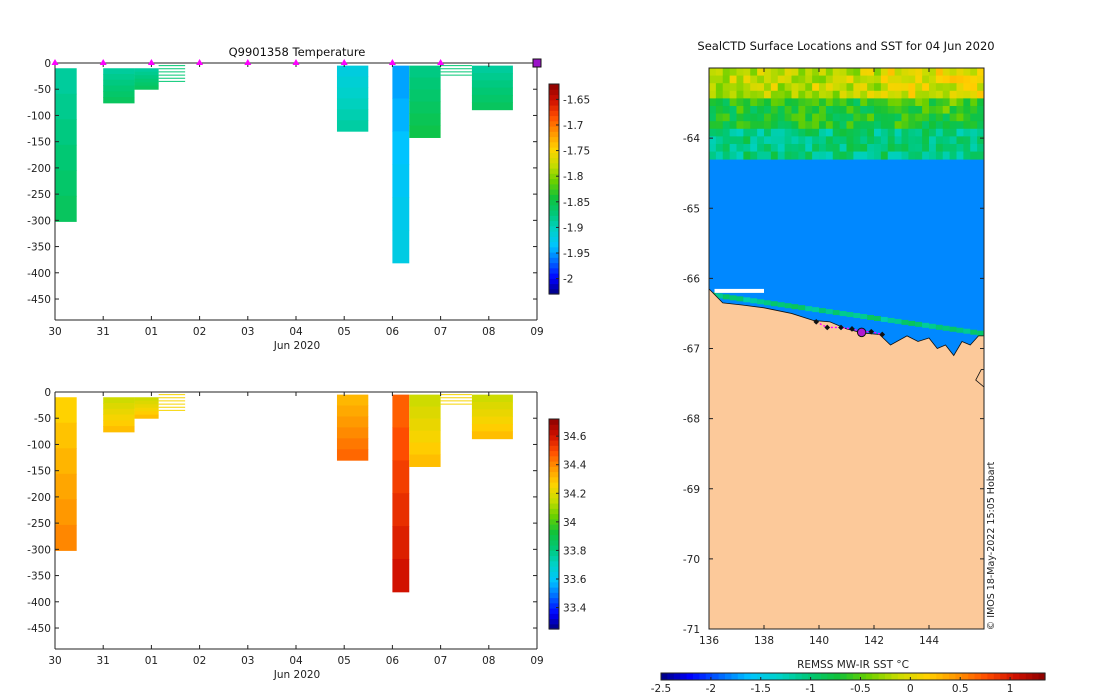 This screenshot has height=700, width=1100. What do you see at coordinates (991, 545) in the screenshot?
I see `credit-text: © IMOS 18-May-2022 15:05 Hobart` at bounding box center [991, 545].